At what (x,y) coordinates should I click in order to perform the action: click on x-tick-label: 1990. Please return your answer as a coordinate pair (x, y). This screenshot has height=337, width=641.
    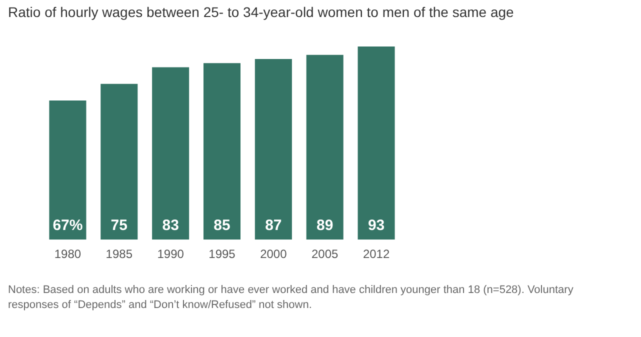
    Looking at the image, I should click on (170, 254).